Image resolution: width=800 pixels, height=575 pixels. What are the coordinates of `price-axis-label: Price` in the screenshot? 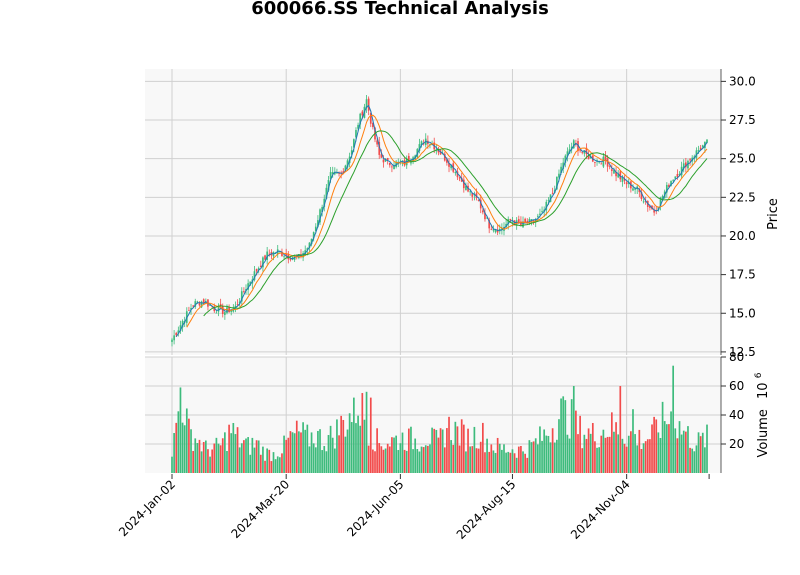 It's located at (773, 214).